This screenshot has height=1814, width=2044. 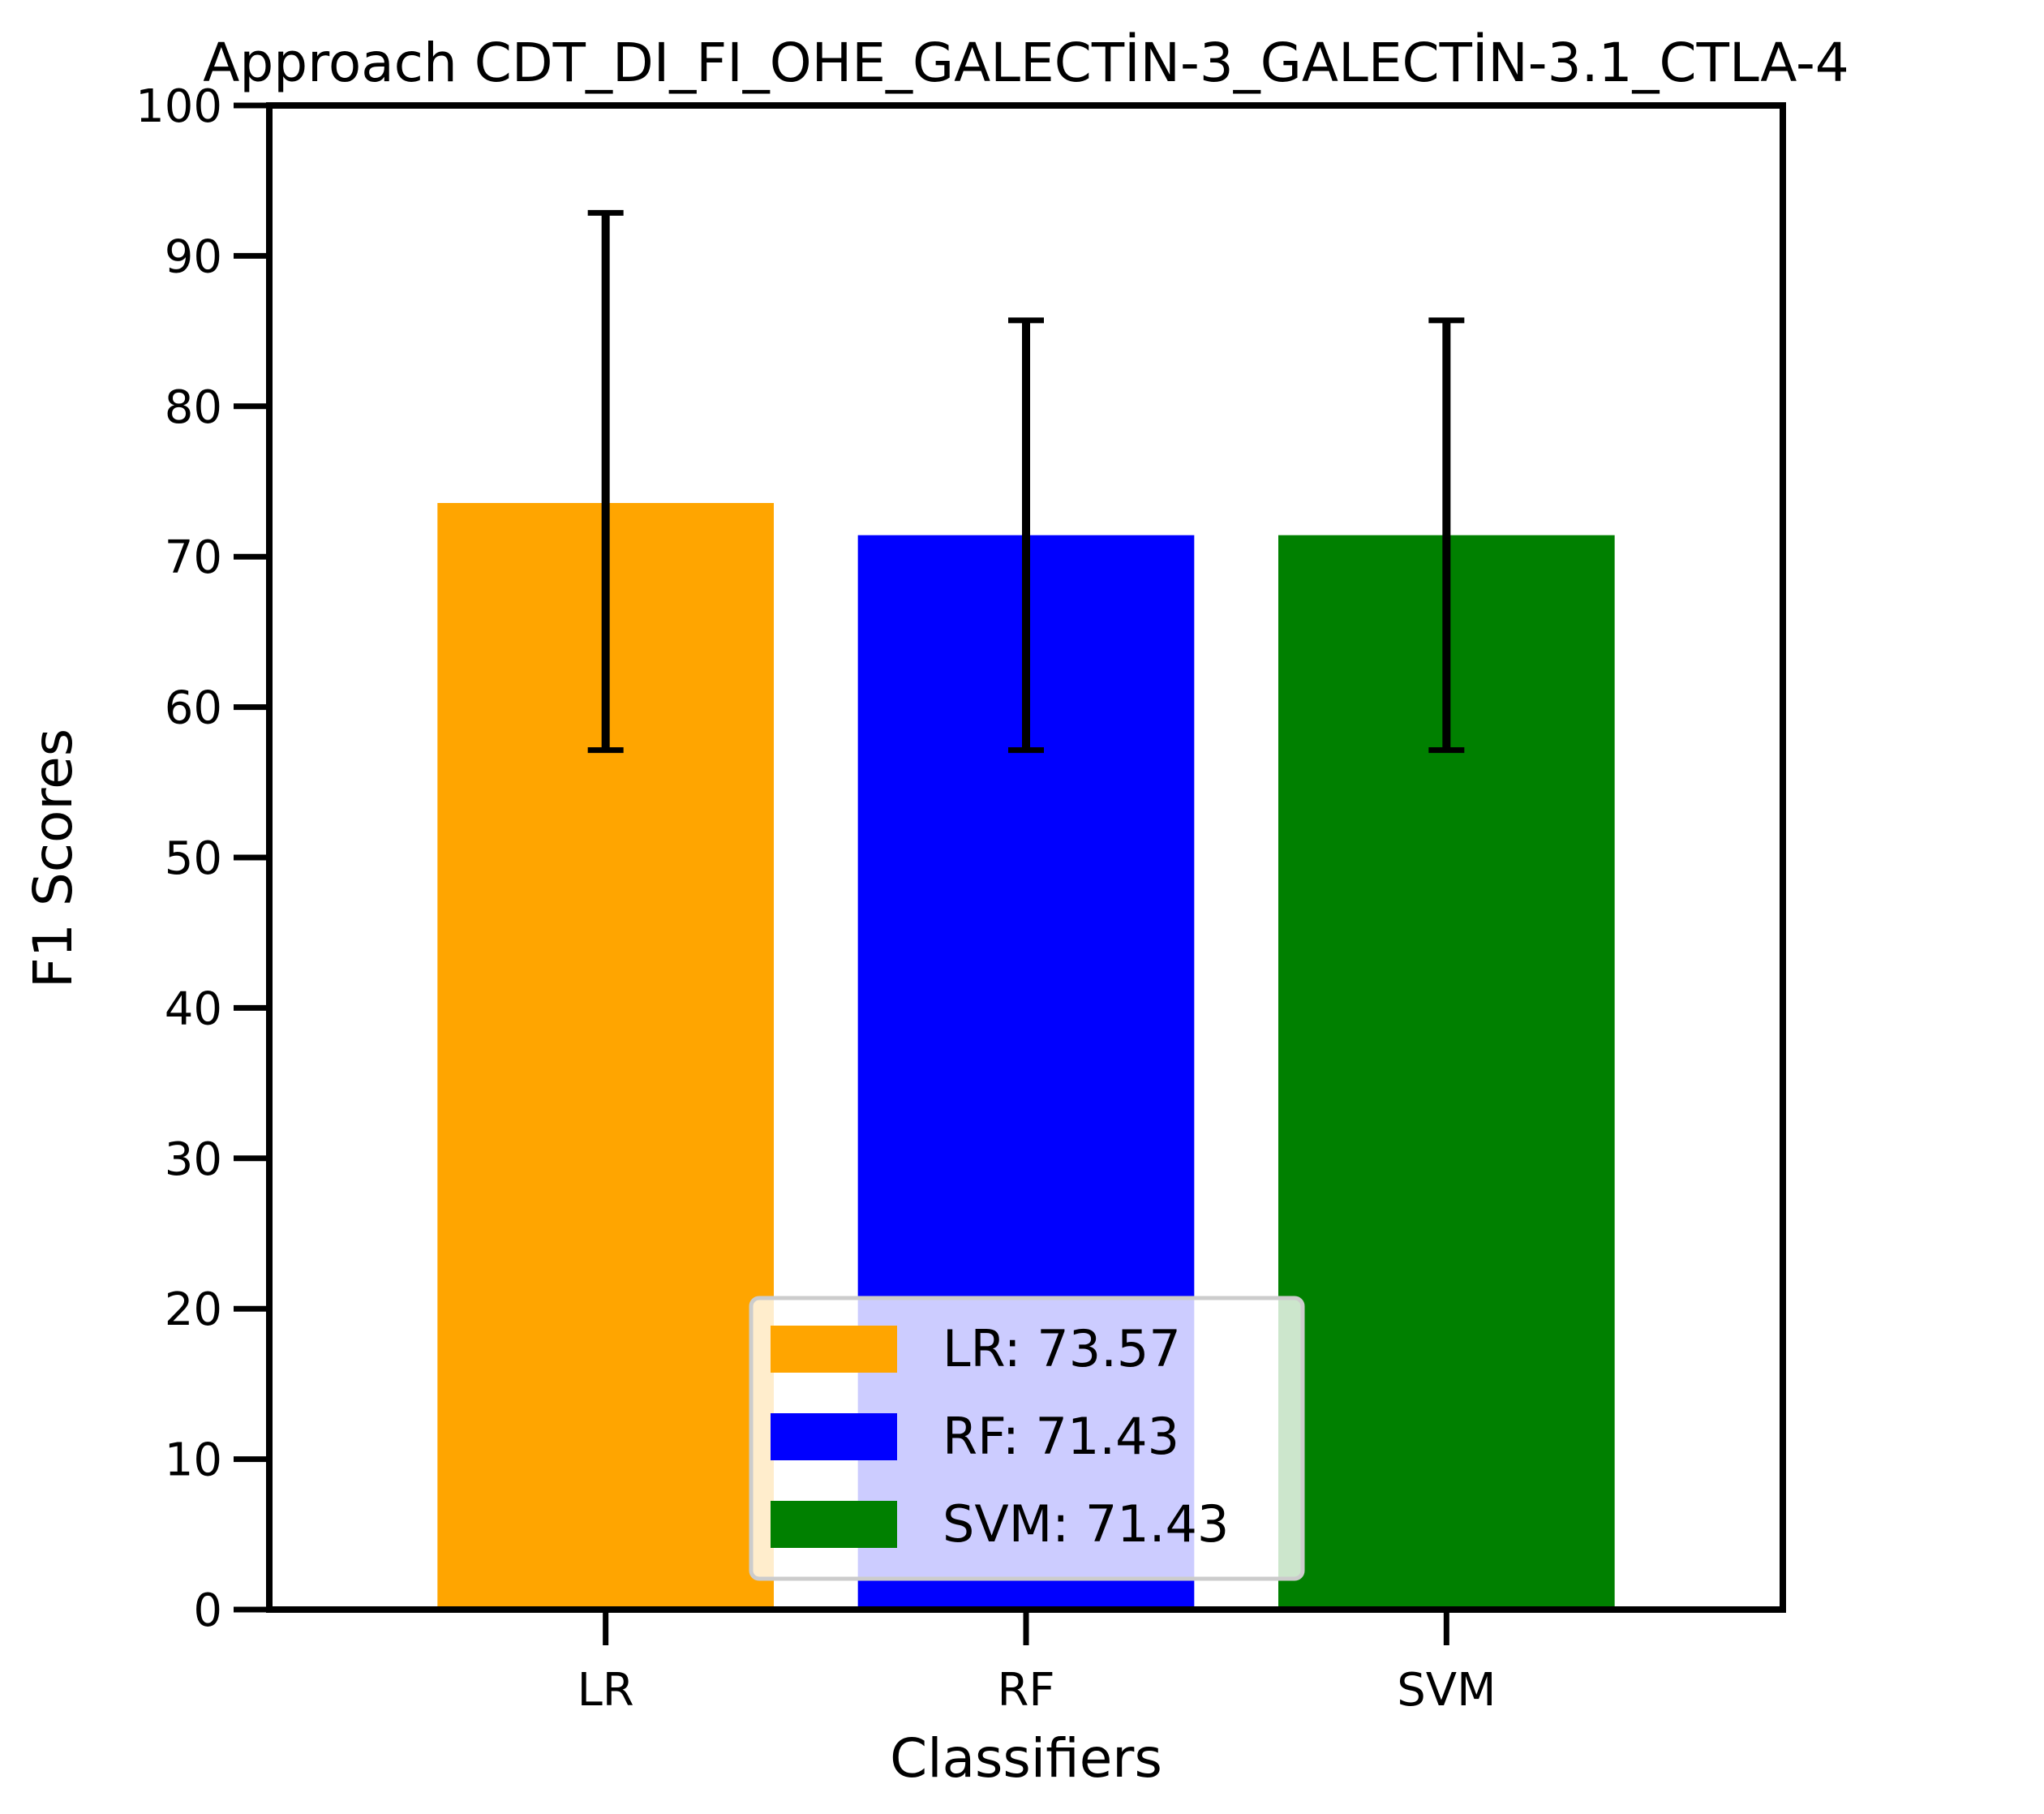 I want to click on x-tick-label: SVM, so click(x=1446, y=1690).